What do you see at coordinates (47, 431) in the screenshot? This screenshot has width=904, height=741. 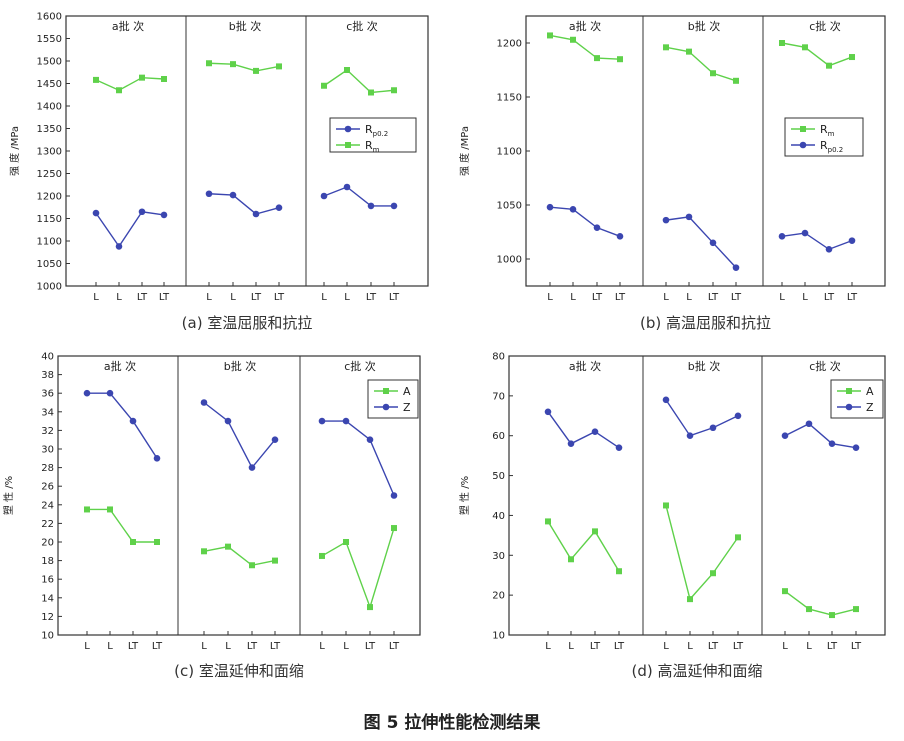 I see `y-tick-label: 32` at bounding box center [47, 431].